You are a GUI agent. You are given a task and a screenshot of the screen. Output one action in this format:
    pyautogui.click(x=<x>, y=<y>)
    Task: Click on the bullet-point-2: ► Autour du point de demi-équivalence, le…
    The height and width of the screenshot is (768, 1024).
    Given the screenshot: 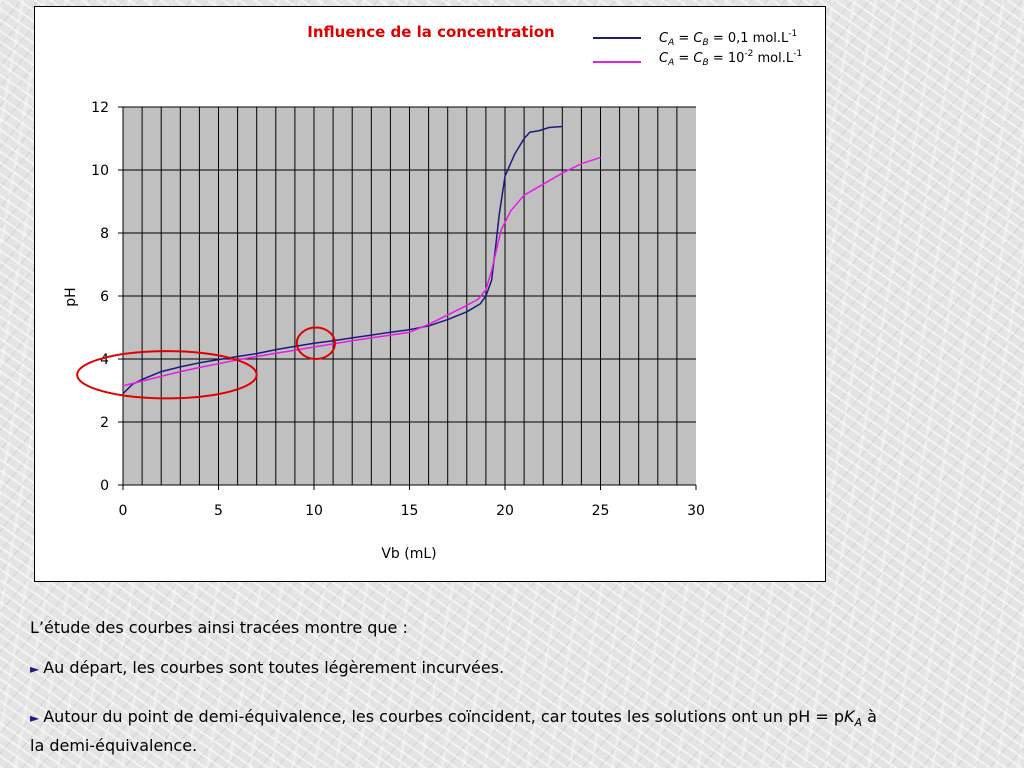 What is the action you would take?
    pyautogui.click(x=520, y=731)
    